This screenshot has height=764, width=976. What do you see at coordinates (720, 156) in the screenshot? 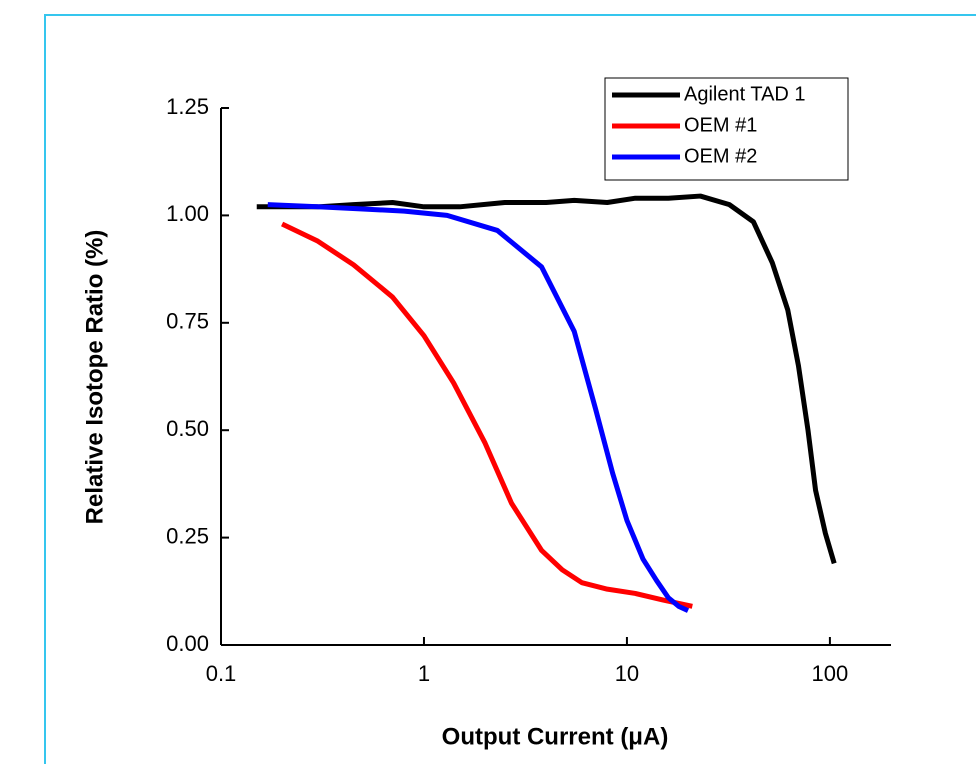
I see `legend-label: OEM #2` at bounding box center [720, 156].